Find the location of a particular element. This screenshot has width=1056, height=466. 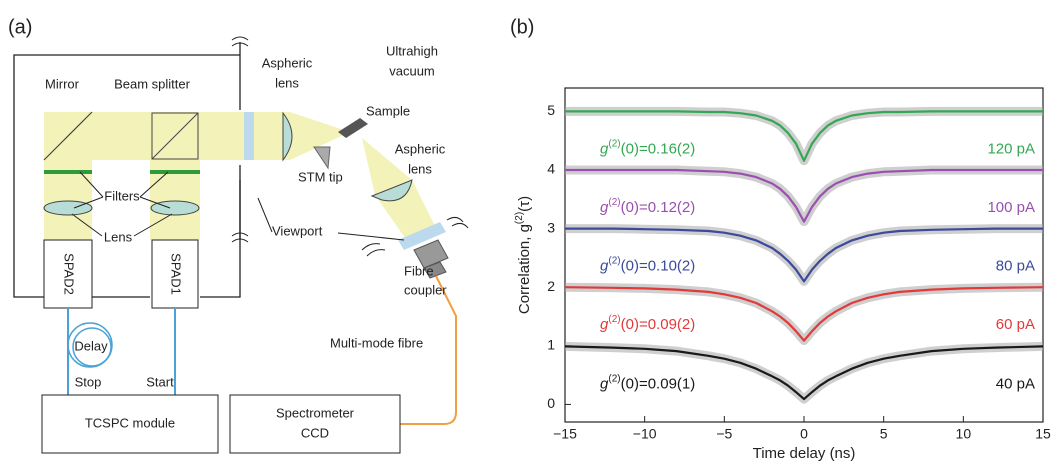

label: TCSPC module is located at coordinates (130, 422).